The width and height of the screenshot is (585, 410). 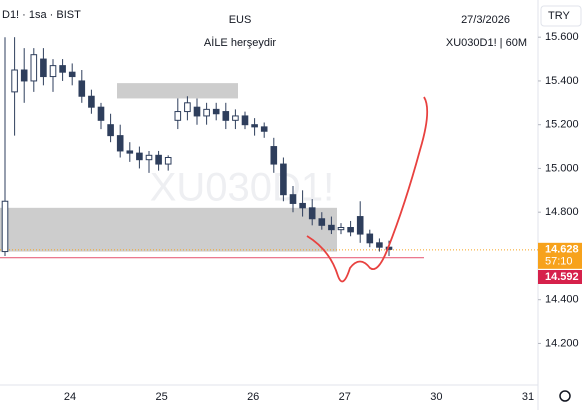 What do you see at coordinates (562, 212) in the screenshot?
I see `y-tick-label: 14.800` at bounding box center [562, 212].